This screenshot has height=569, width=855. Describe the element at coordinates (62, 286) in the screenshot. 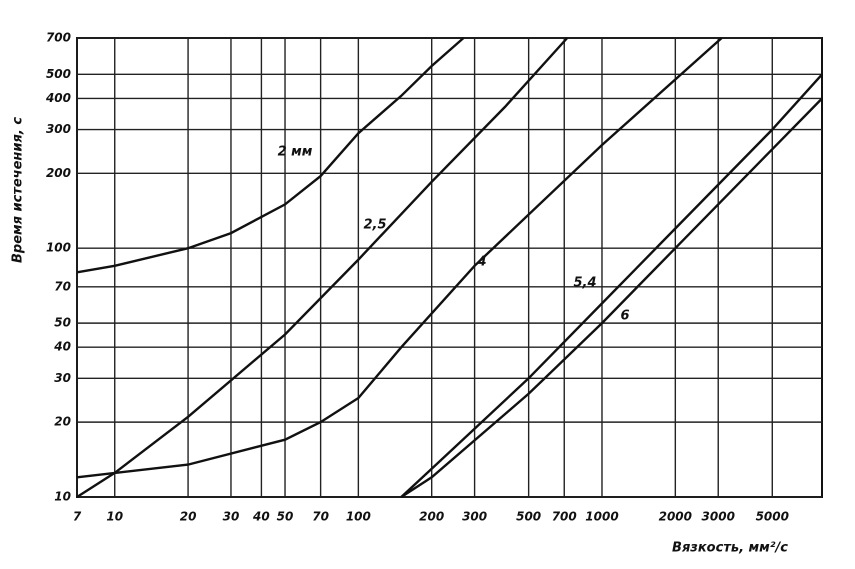

I see `y-tick-label: 70` at that location.